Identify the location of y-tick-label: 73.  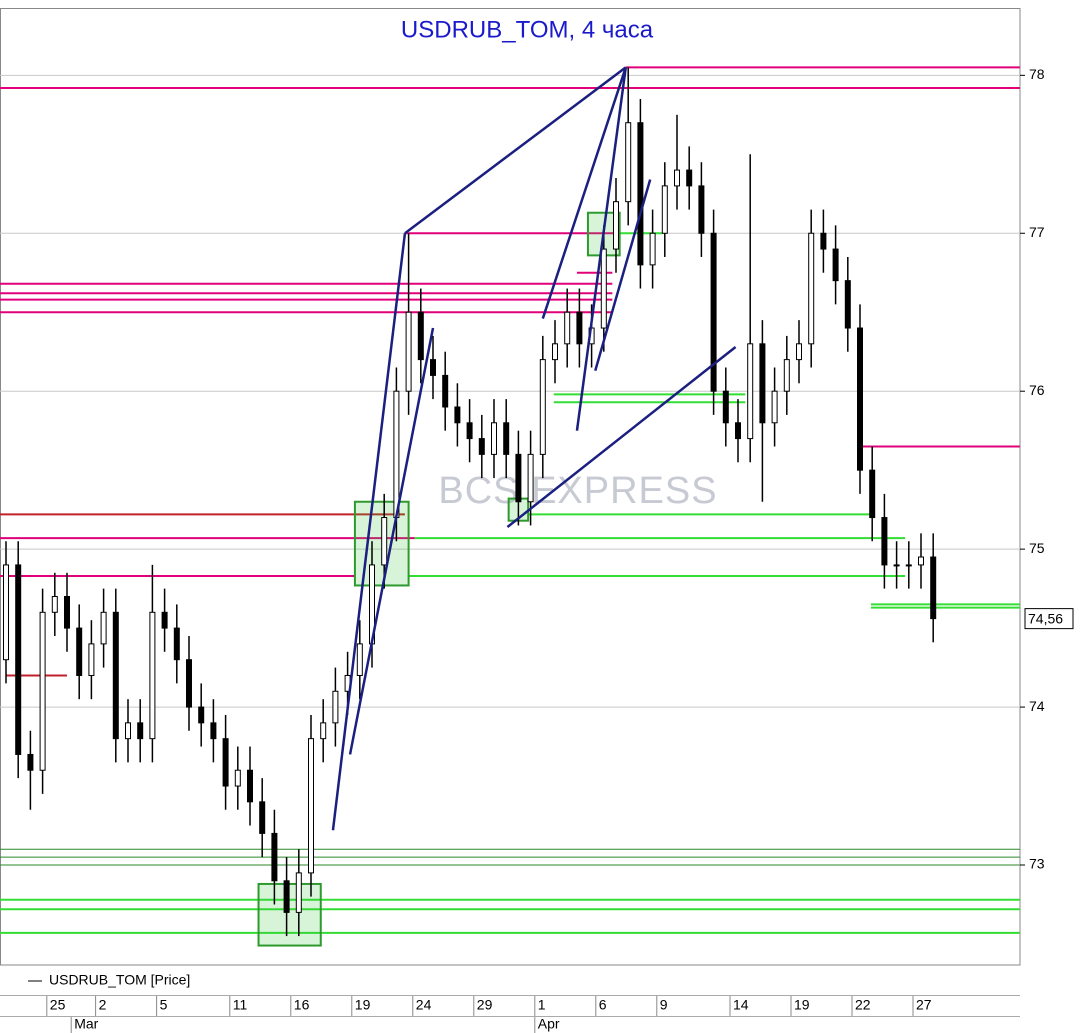
(1037, 864).